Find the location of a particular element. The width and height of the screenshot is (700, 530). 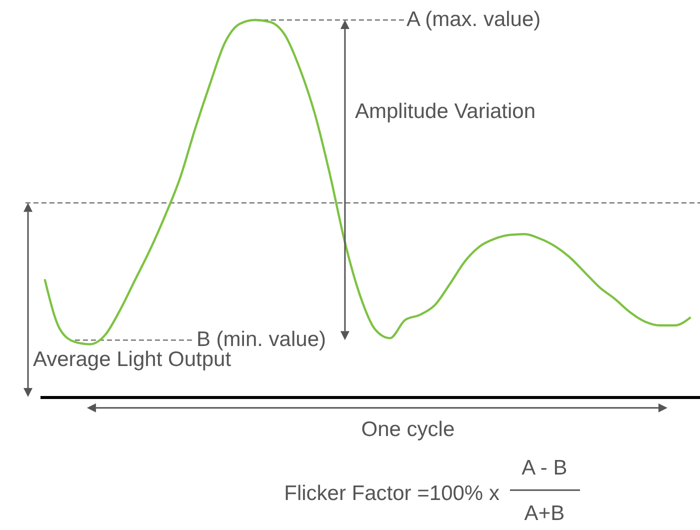

text: Flicker Factor =100% x is located at coordinates (392, 493).